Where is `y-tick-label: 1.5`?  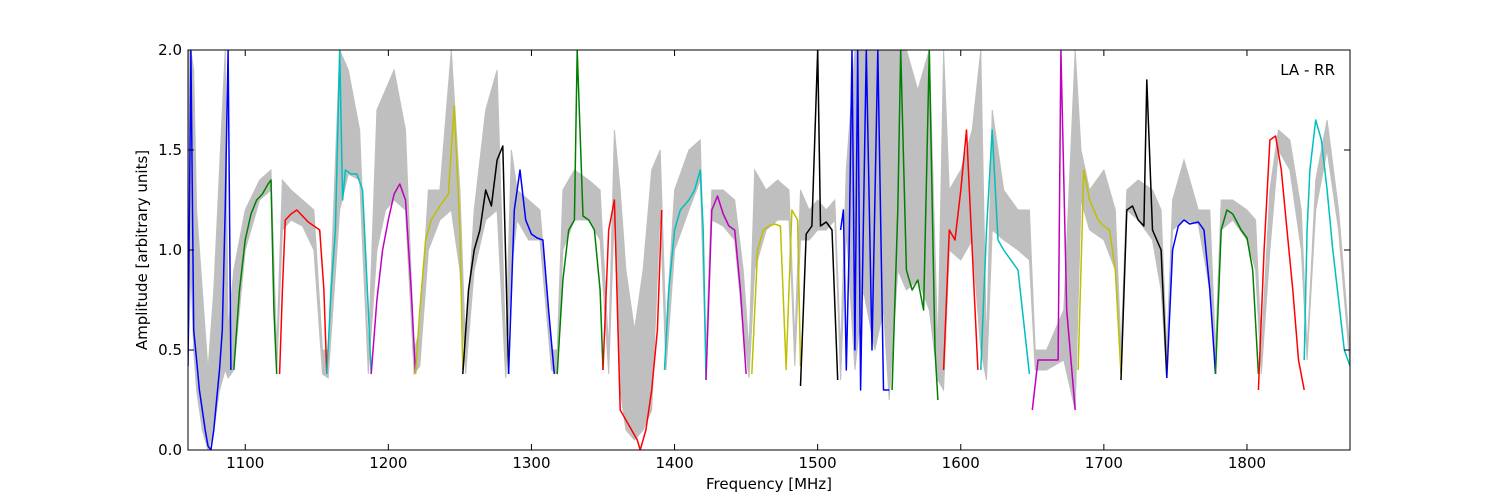 y-tick-label: 1.5 is located at coordinates (170, 150).